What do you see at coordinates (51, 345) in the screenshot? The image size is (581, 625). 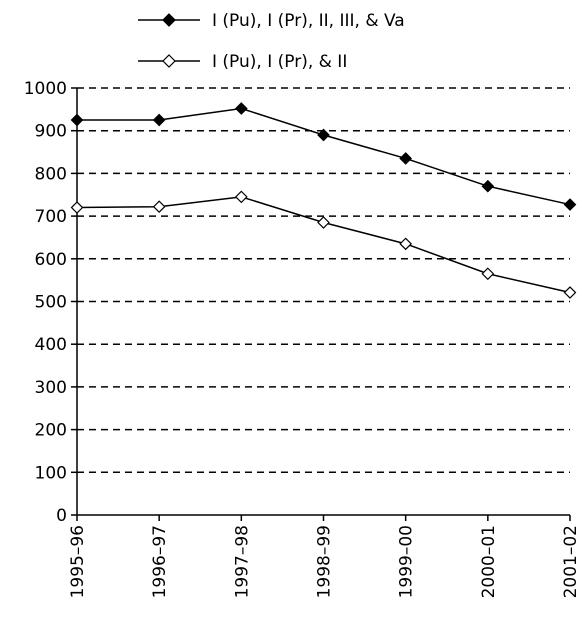 I see `y-tick-label-400: 400` at bounding box center [51, 345].